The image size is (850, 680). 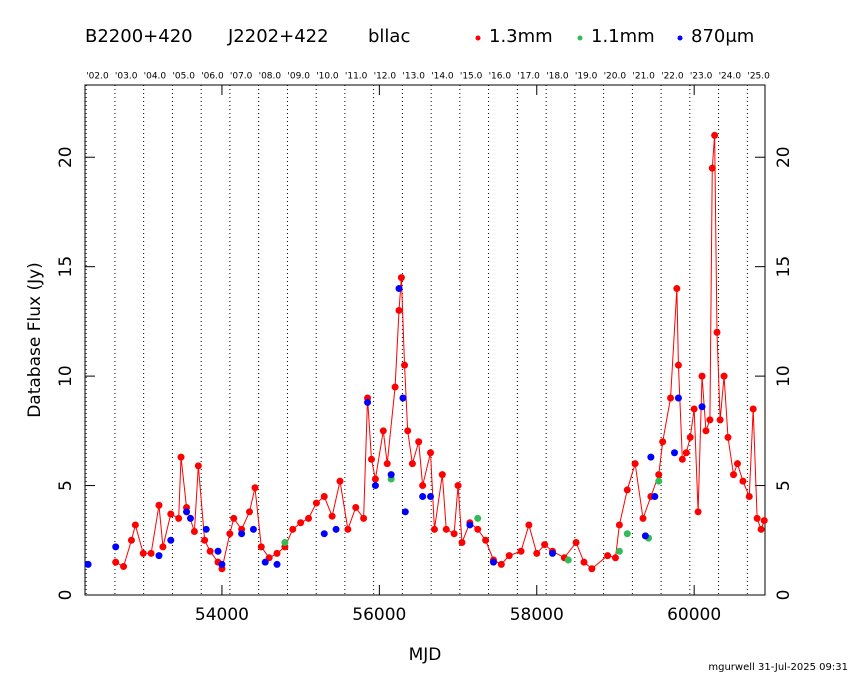 I want to click on year-label: '09.0, so click(x=298, y=77).